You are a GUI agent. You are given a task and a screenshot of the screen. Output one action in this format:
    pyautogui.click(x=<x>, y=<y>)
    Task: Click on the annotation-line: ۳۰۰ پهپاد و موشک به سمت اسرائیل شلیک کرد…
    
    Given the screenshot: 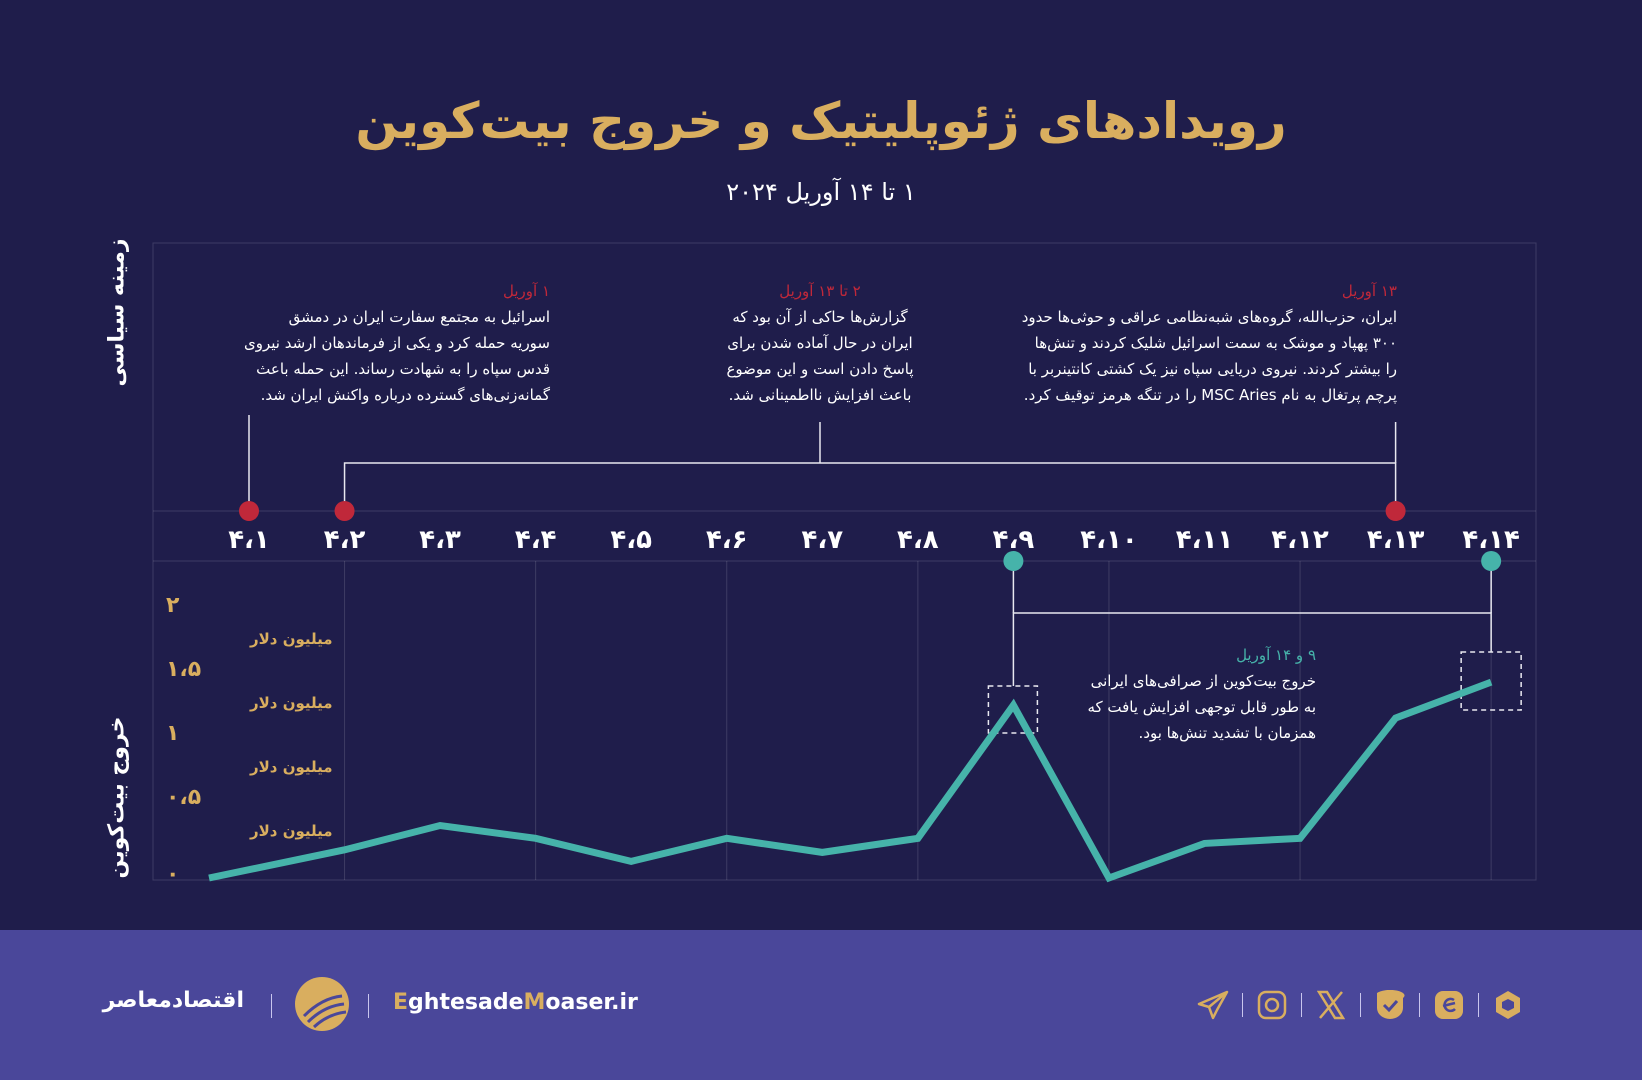 What is the action you would take?
    pyautogui.click(x=1215, y=343)
    